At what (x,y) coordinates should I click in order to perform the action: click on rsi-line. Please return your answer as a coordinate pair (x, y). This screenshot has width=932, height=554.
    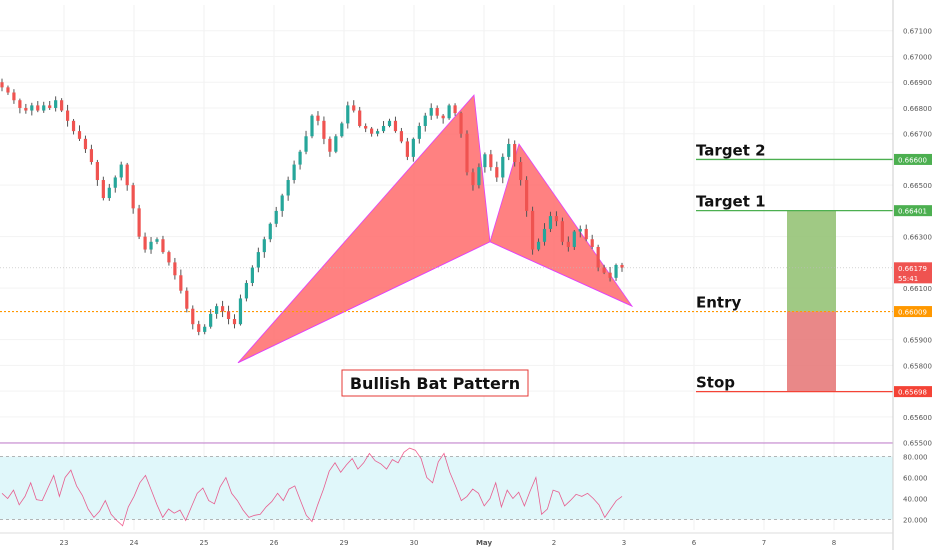
    Looking at the image, I should click on (312, 487).